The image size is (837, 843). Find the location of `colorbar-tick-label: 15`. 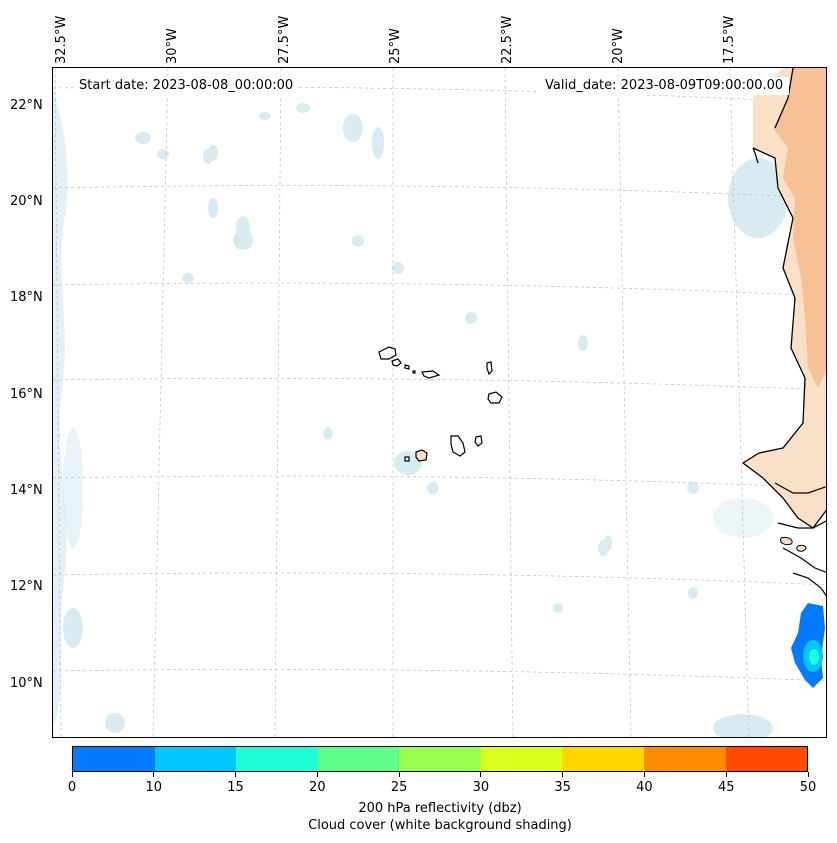

colorbar-tick-label: 15 is located at coordinates (235, 787).